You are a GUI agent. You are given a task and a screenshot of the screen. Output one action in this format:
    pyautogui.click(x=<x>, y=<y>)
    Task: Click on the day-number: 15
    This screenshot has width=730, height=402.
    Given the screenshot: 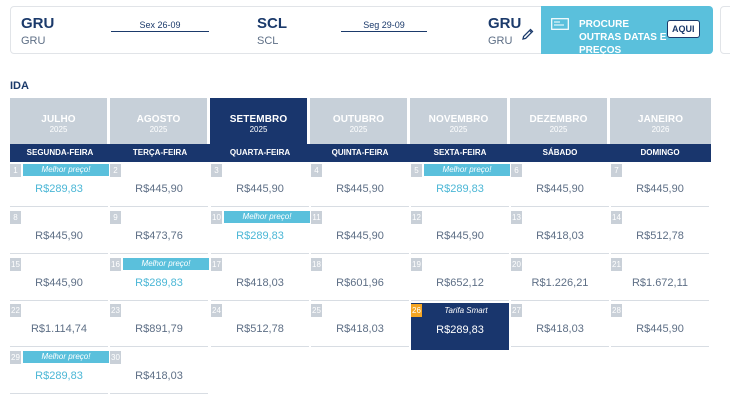 What is the action you would take?
    pyautogui.click(x=15, y=264)
    